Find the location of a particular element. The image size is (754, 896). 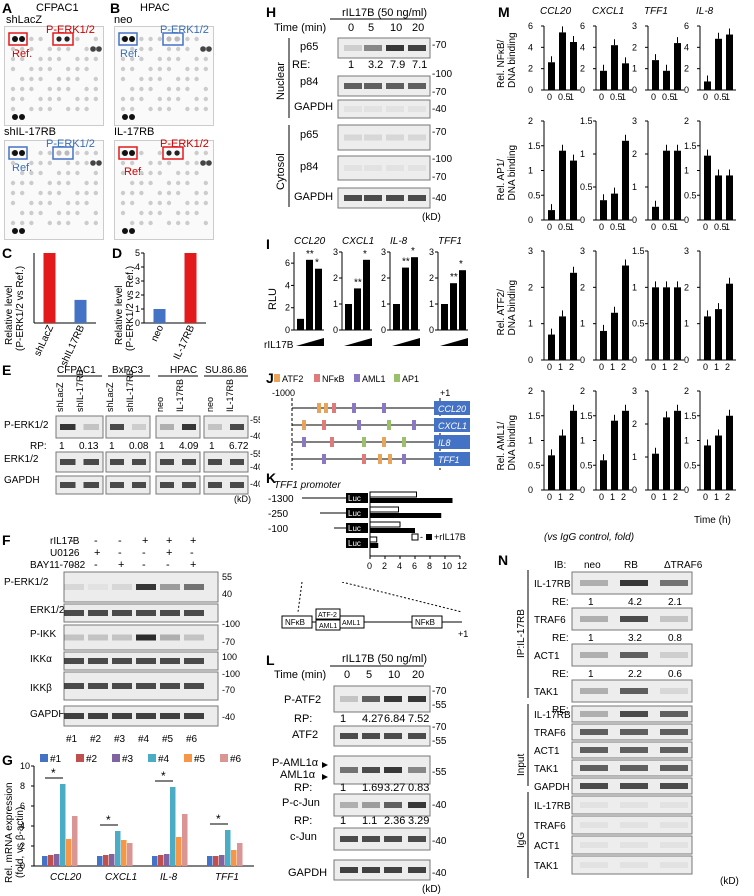

x-tick-label: 0.5 is located at coordinates (668, 227).